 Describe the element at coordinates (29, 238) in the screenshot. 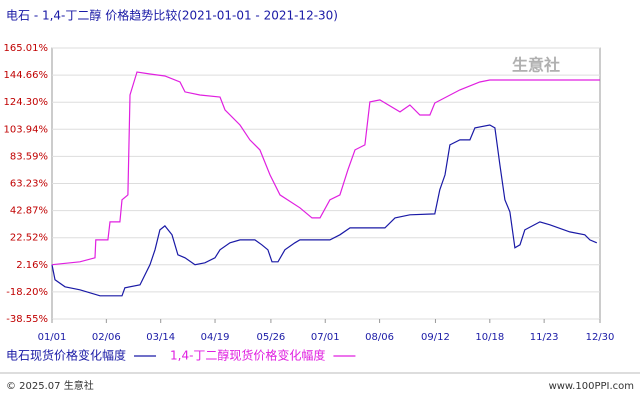

I see `y-tick-label: 22.52%` at that location.